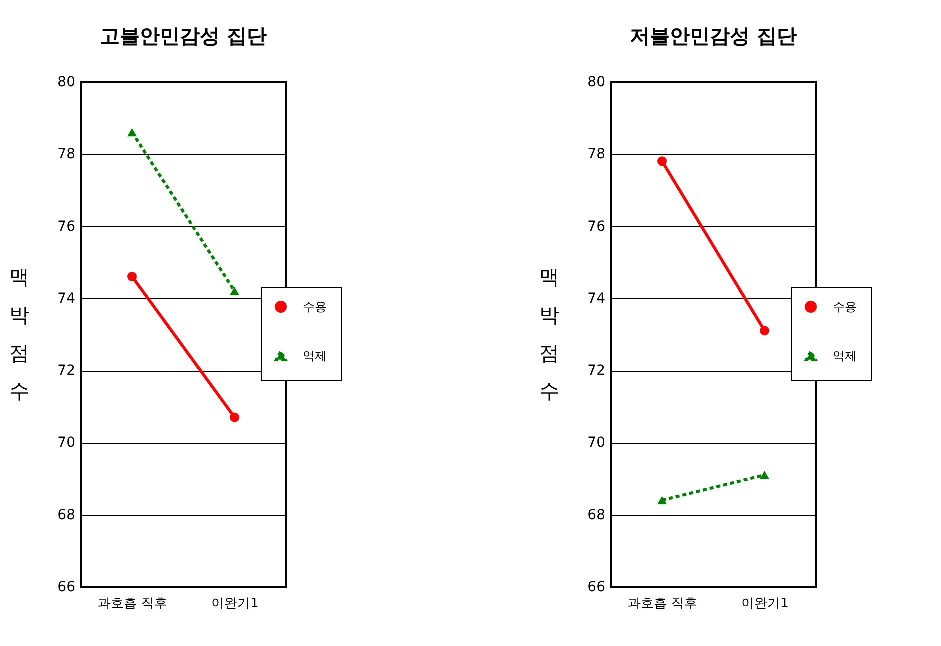 This screenshot has height=646, width=941. I want to click on chart-title: 저불안민감성 집단, so click(713, 36).